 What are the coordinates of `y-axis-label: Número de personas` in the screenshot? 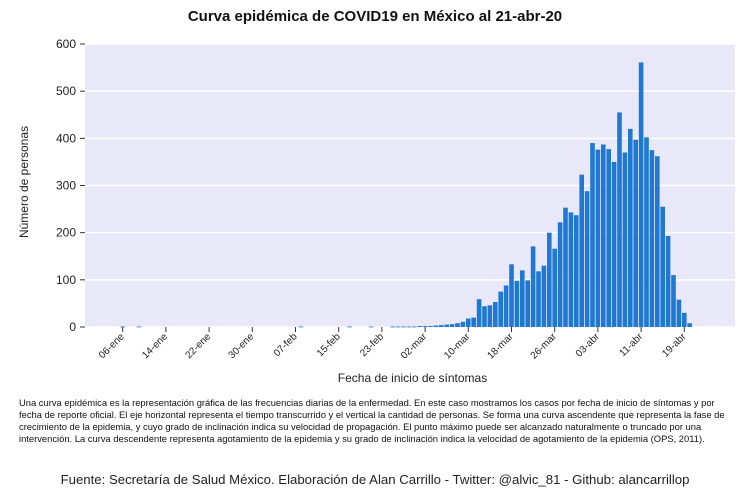 It's located at (24, 182).